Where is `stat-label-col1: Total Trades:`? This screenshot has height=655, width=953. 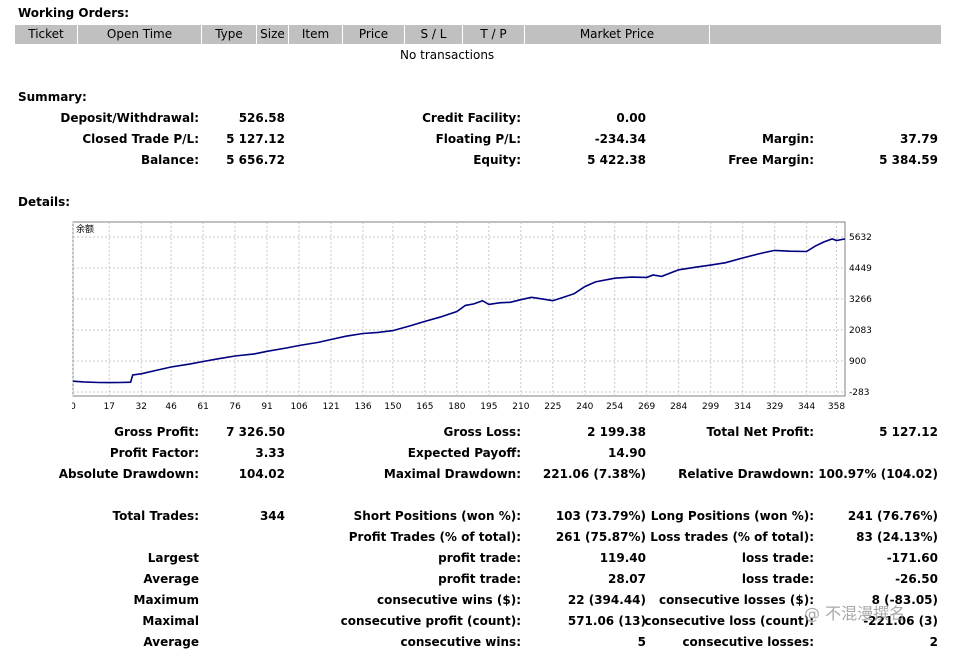
stat-label-col1: Total Trades: is located at coordinates (155, 516).